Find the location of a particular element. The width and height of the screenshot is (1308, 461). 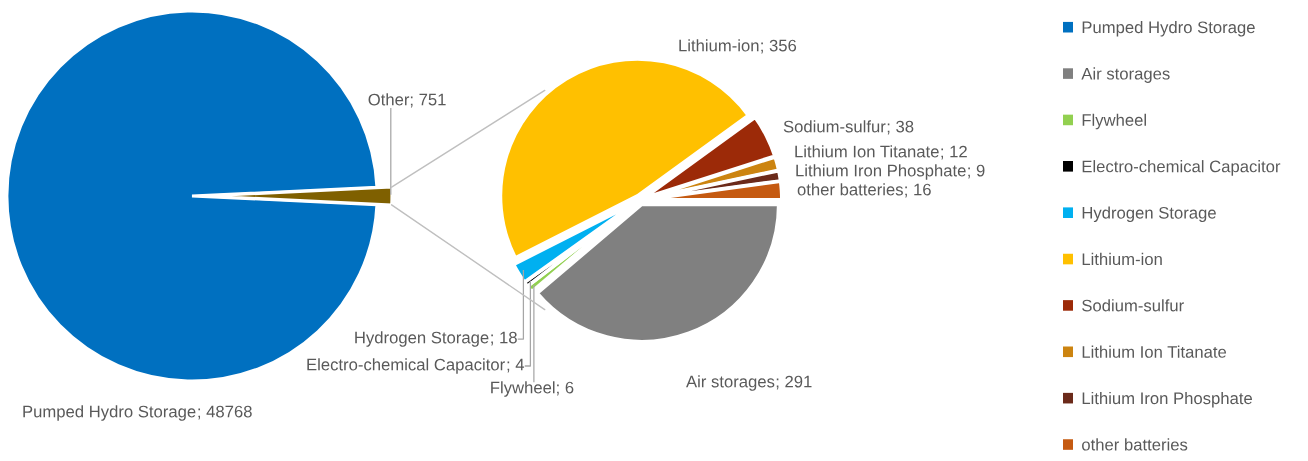

data-label: ; 12 is located at coordinates (954, 152).